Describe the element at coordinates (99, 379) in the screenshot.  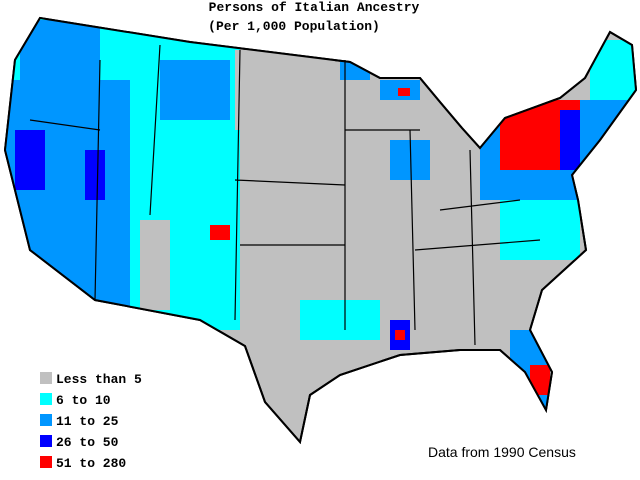
I see `legend-label: Less than 5` at that location.